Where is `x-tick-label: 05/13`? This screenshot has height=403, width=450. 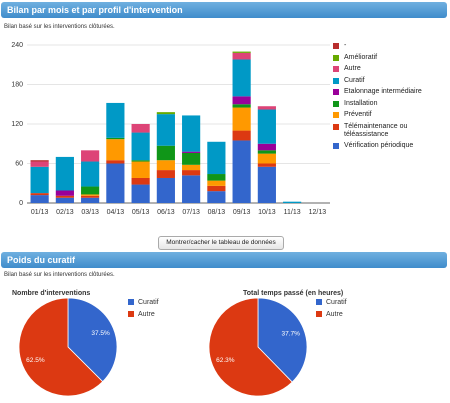
x-tick-label: 05/13 is located at coordinates (141, 212).